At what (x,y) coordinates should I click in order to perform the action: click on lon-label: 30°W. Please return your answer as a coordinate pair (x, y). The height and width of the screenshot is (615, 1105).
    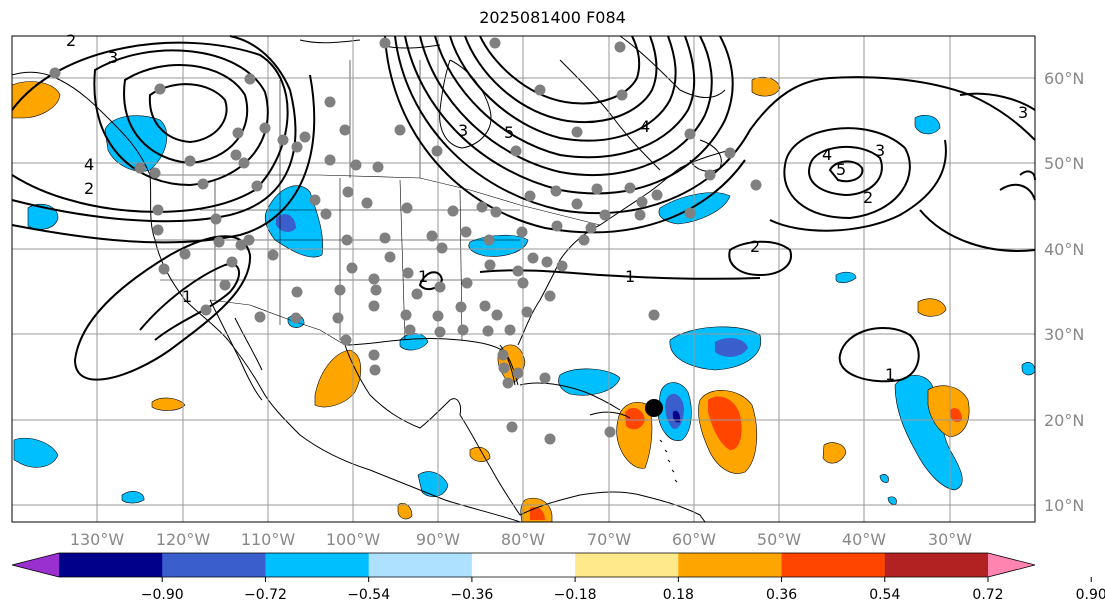
    Looking at the image, I should click on (950, 539).